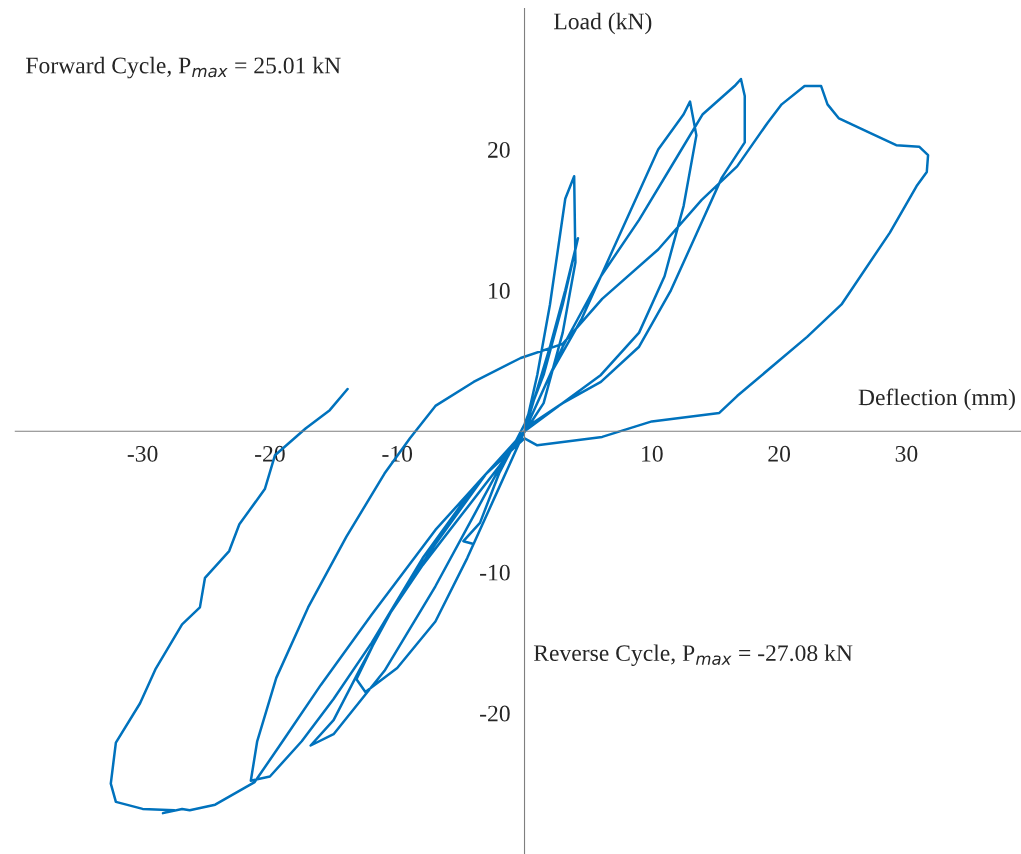 This screenshot has height=854, width=1021. I want to click on x-tick-label: 20, so click(779, 453).